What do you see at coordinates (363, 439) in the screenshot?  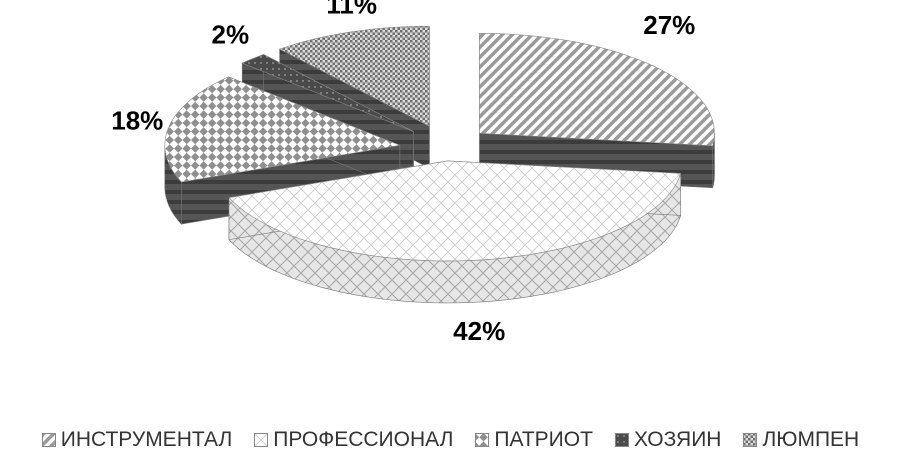 I see `legend-label-professional: ПРОФЕССИОНАЛ` at bounding box center [363, 439].